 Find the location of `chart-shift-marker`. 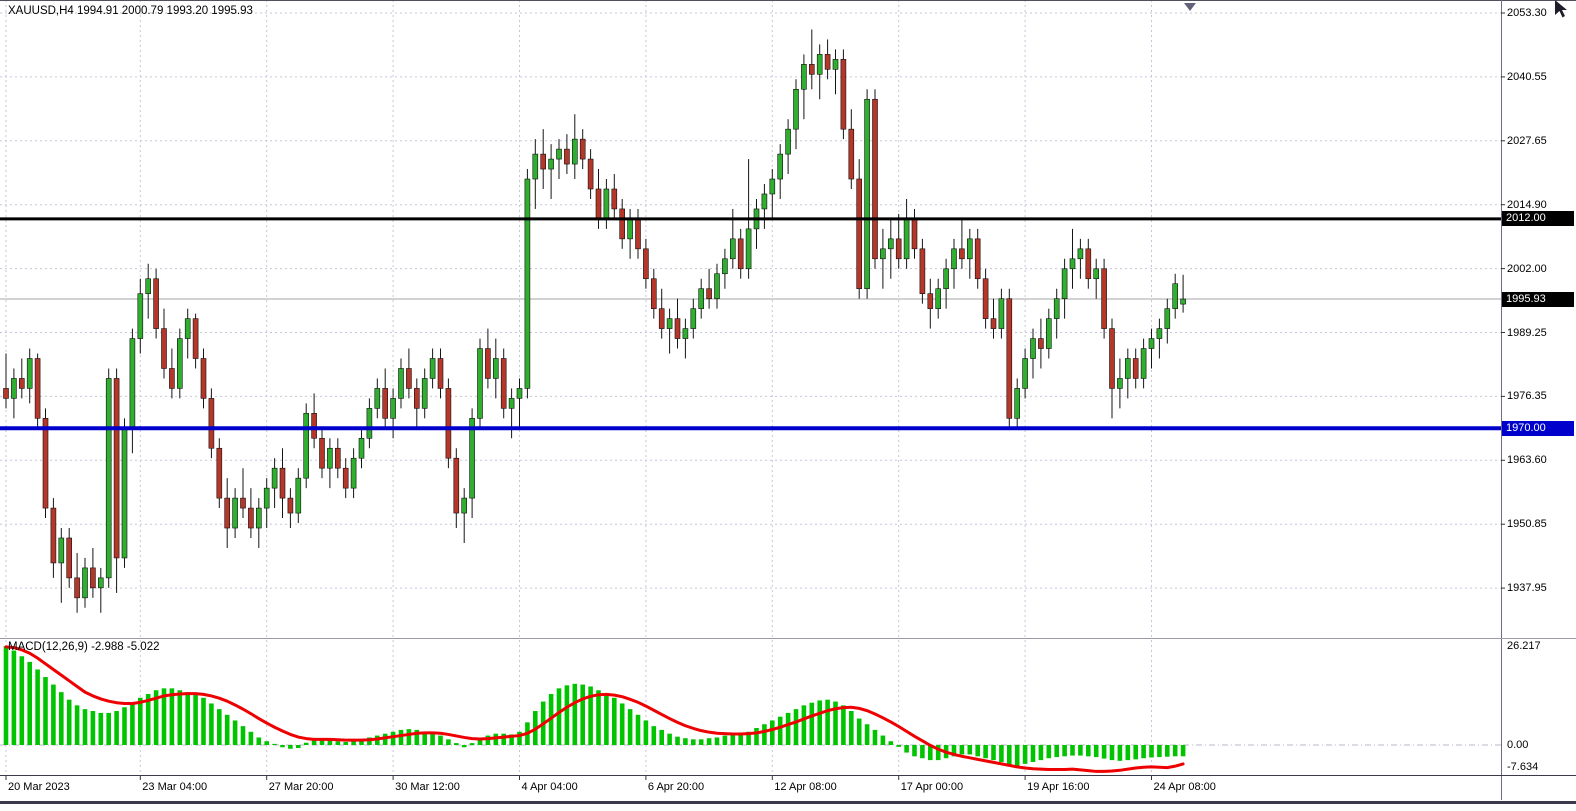

chart-shift-marker is located at coordinates (1190, 7).